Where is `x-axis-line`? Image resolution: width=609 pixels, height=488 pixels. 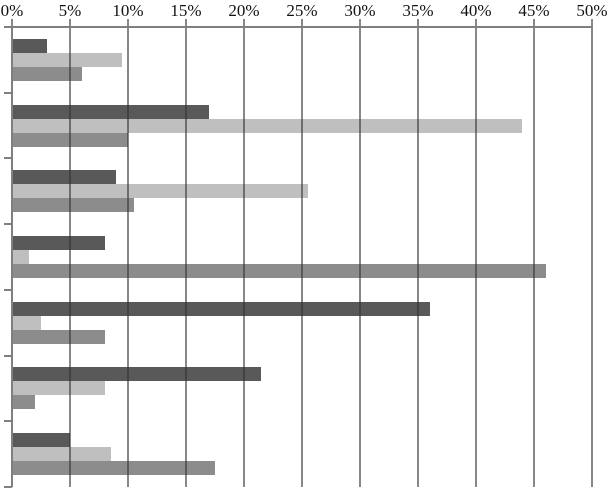
x-axis-line is located at coordinates (298, 27).